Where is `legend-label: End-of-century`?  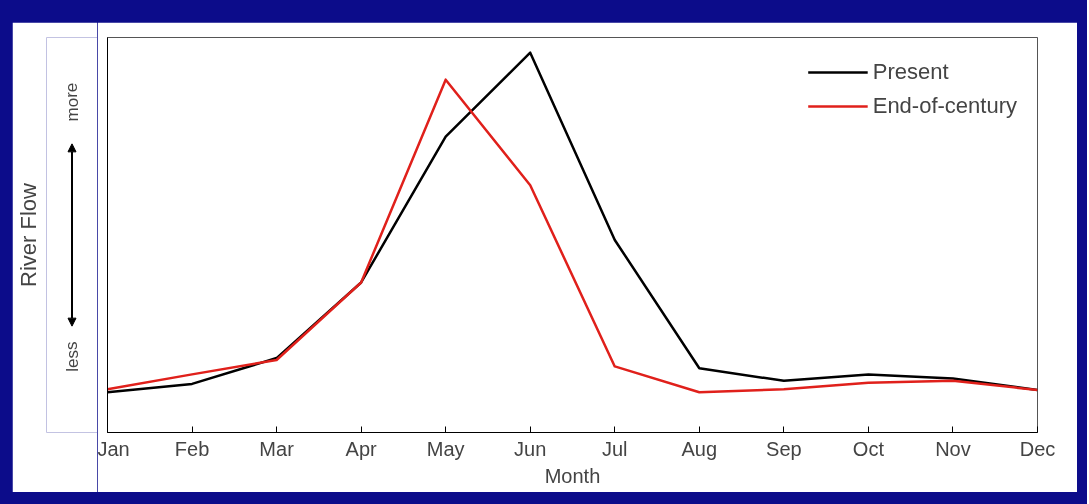
legend-label: End-of-century is located at coordinates (944, 106).